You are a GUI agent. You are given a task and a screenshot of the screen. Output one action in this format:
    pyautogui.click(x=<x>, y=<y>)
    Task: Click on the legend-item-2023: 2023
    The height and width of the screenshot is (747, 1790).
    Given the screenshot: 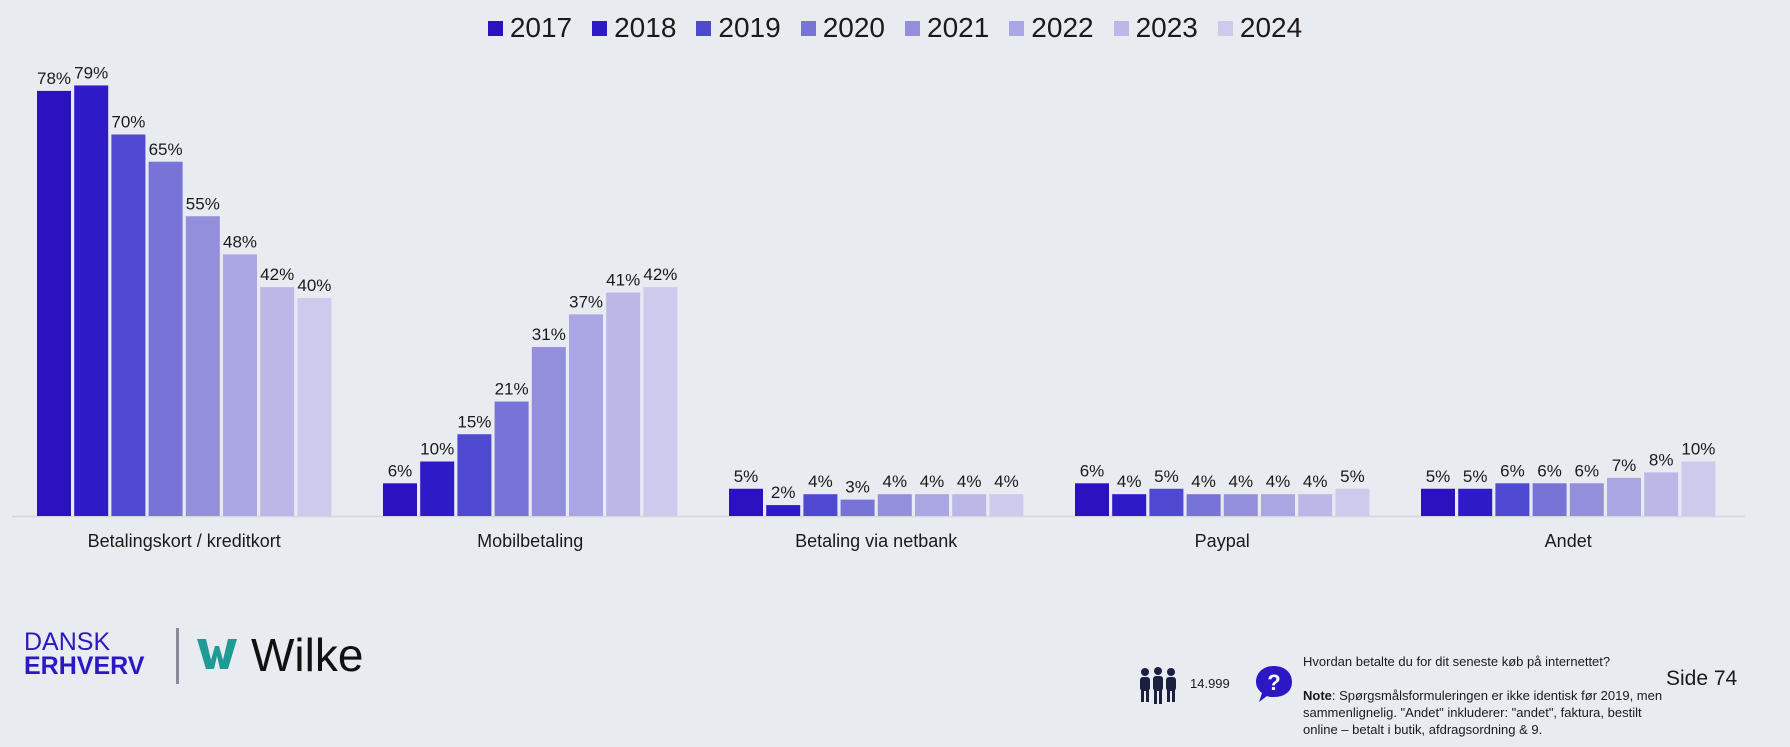 What is the action you would take?
    pyautogui.click(x=1155, y=28)
    